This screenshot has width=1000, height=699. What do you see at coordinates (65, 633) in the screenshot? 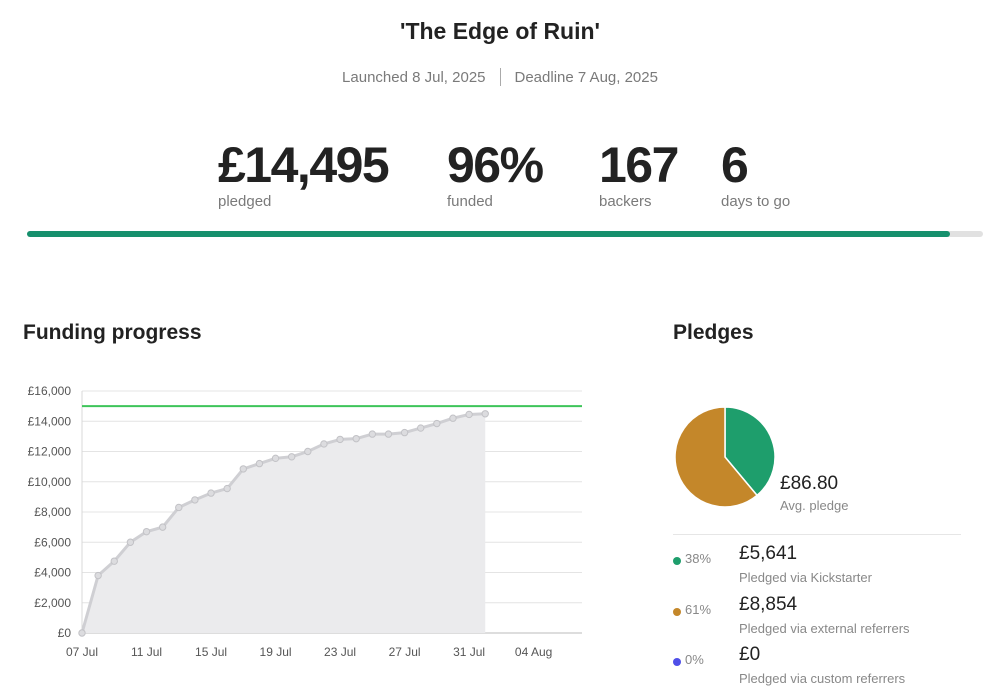
I see `y-tick-label: £0` at bounding box center [65, 633].